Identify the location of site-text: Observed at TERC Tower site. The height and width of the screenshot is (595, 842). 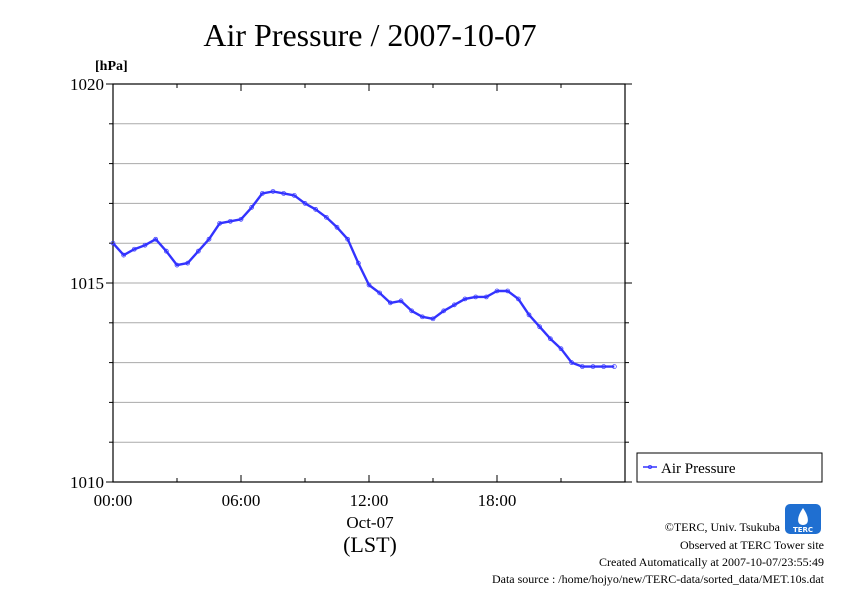
(751, 545).